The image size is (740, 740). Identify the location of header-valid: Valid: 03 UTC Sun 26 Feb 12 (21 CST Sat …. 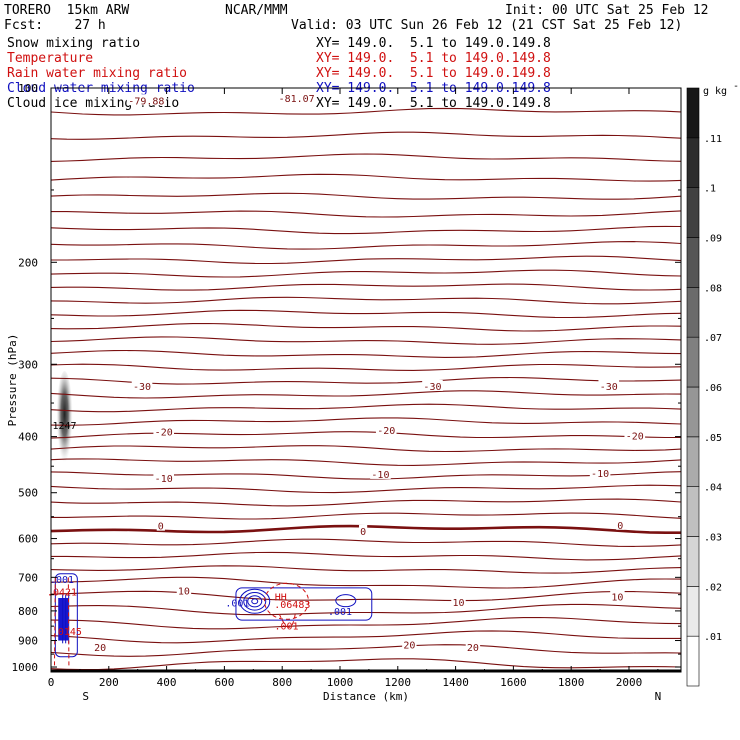
(487, 25).